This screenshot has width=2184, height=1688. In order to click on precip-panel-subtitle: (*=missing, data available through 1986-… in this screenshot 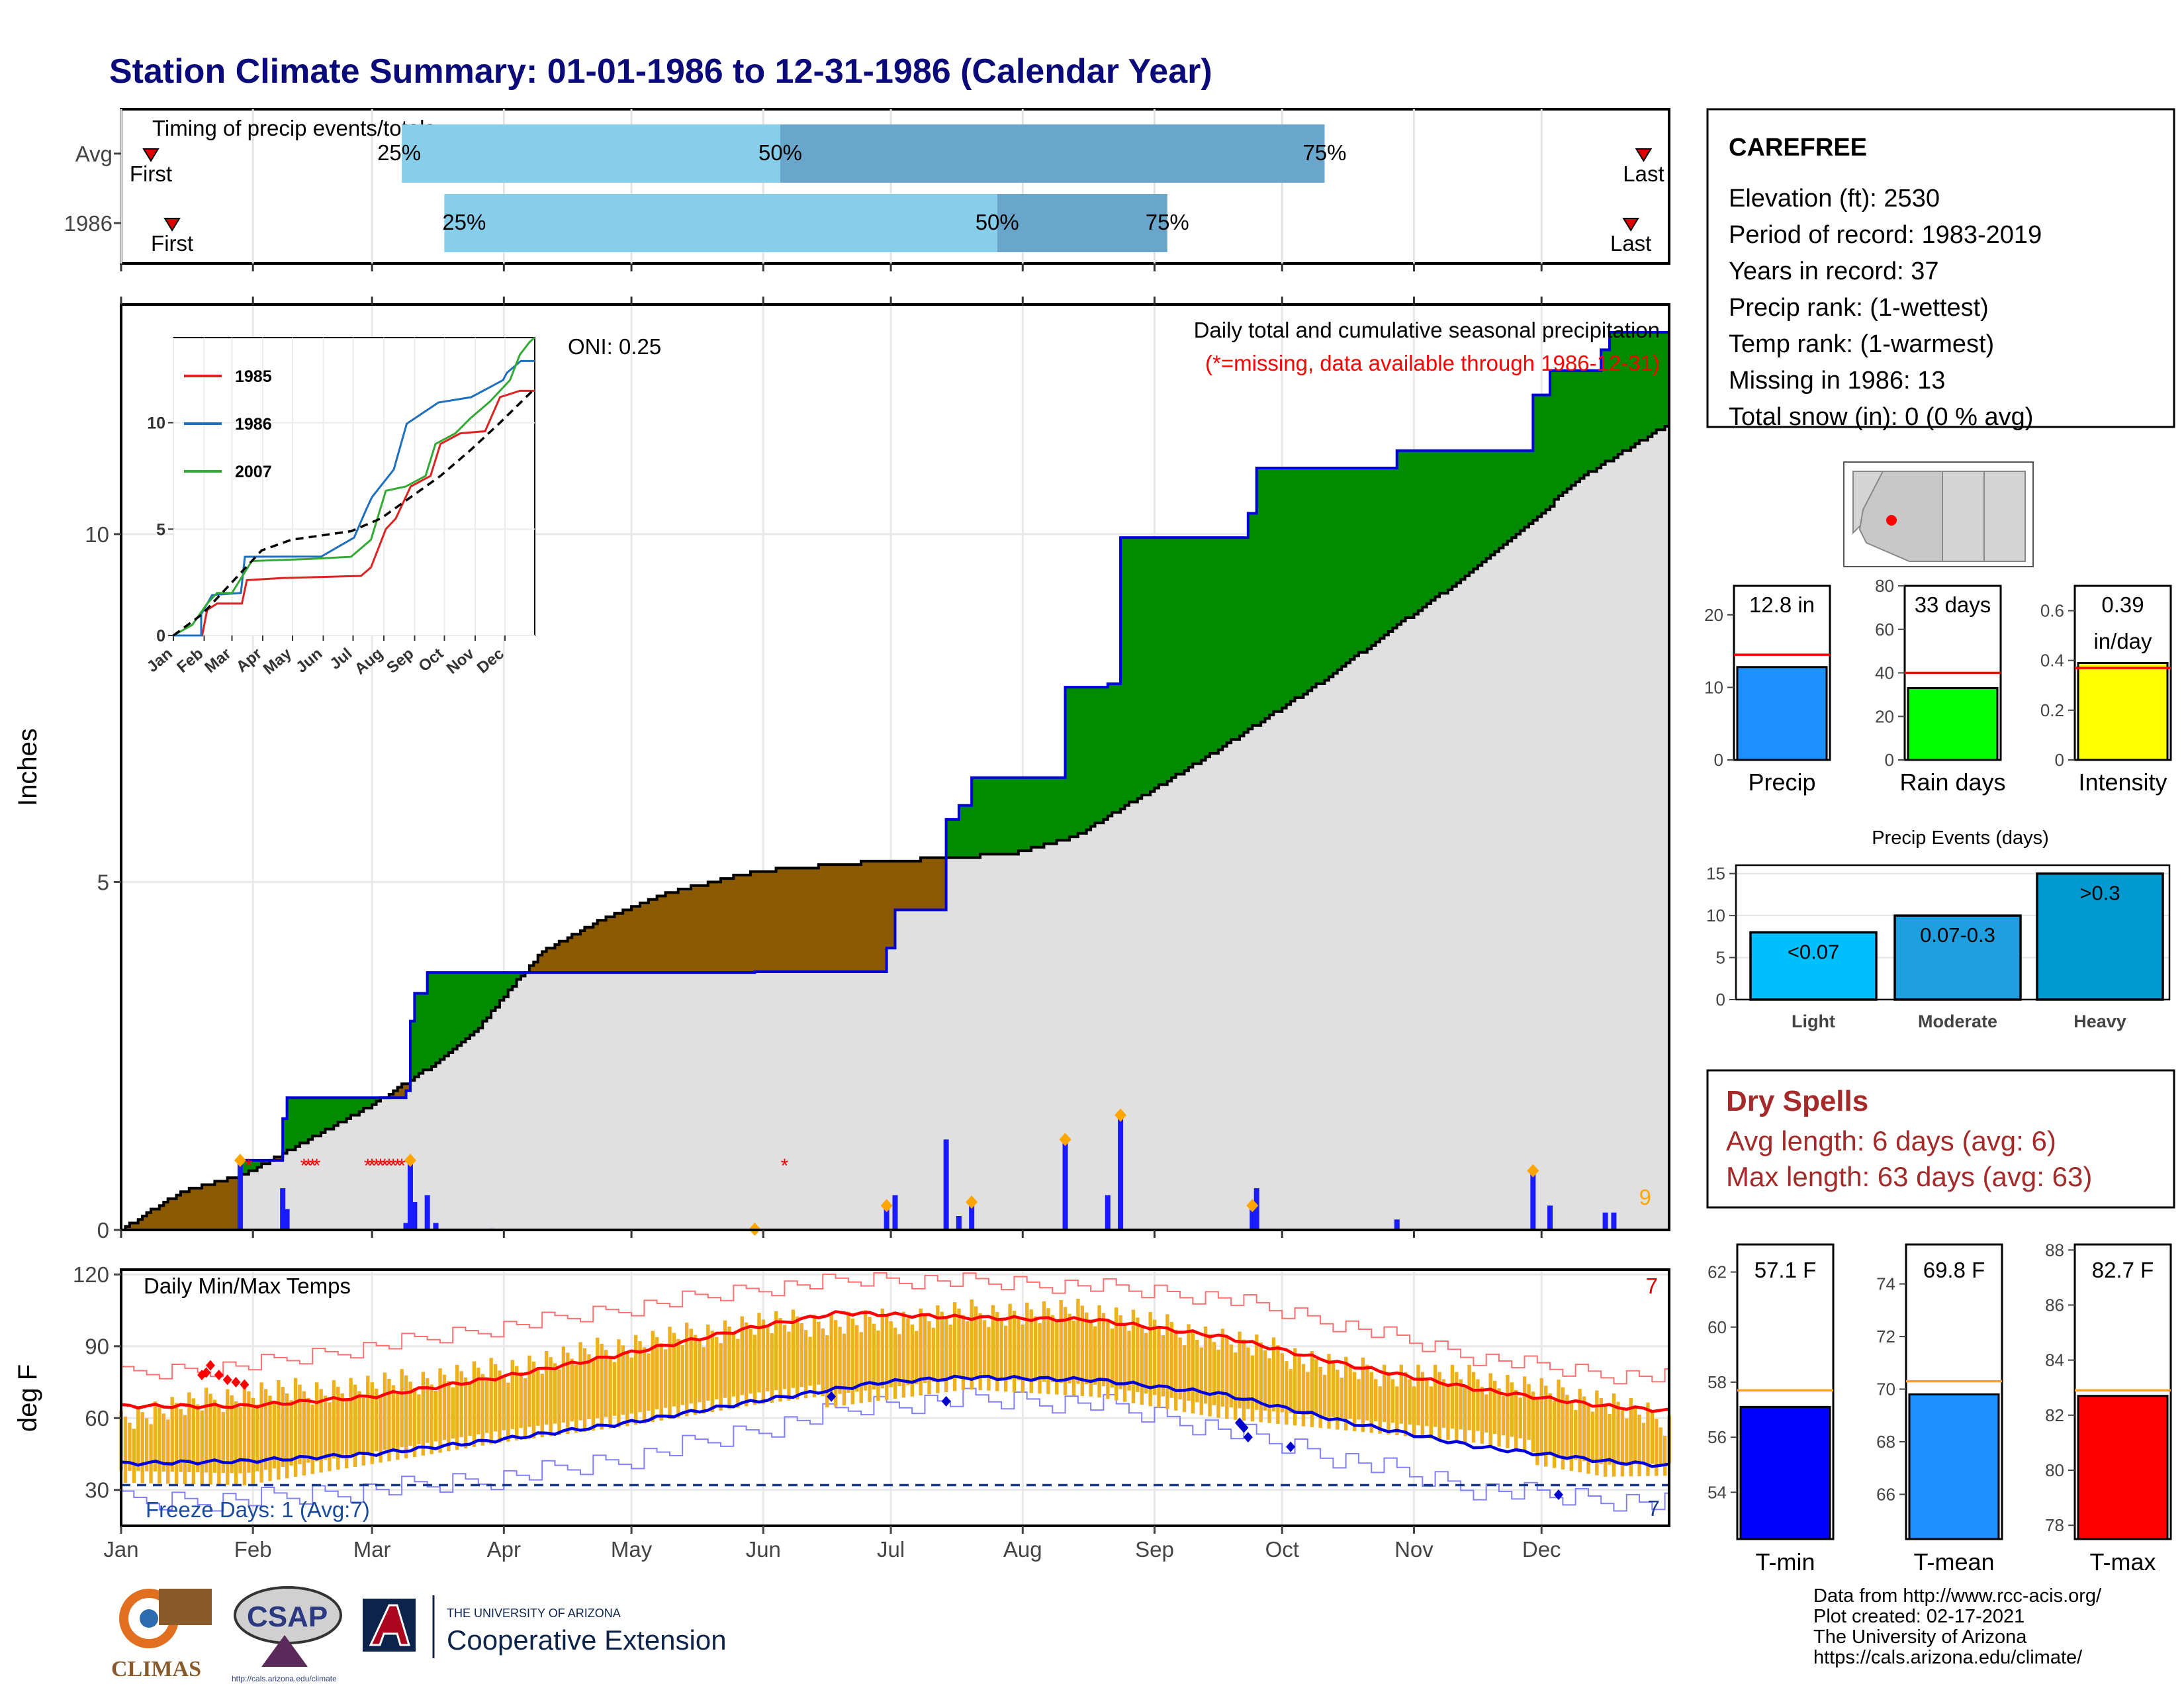, I will do `click(1433, 363)`.